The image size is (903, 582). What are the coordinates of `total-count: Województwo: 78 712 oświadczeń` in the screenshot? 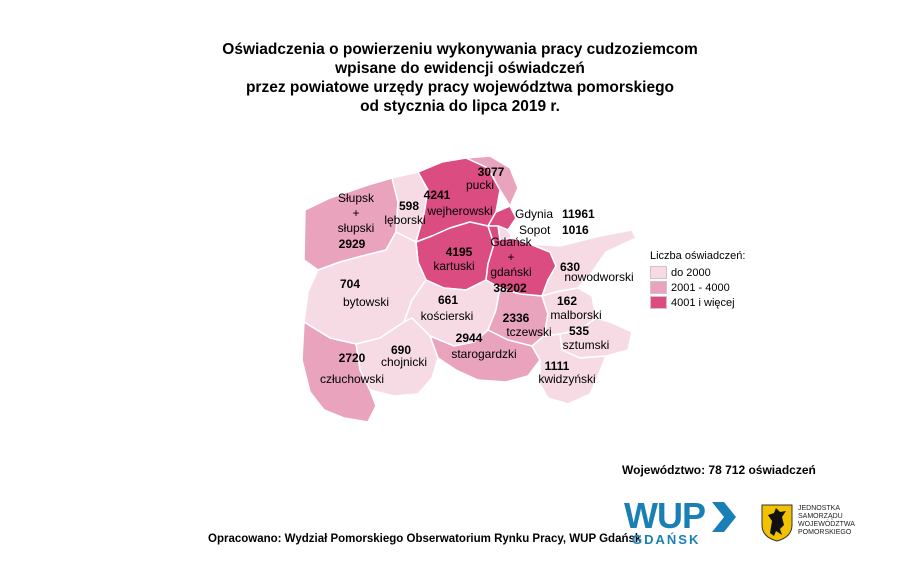 It's located at (719, 470).